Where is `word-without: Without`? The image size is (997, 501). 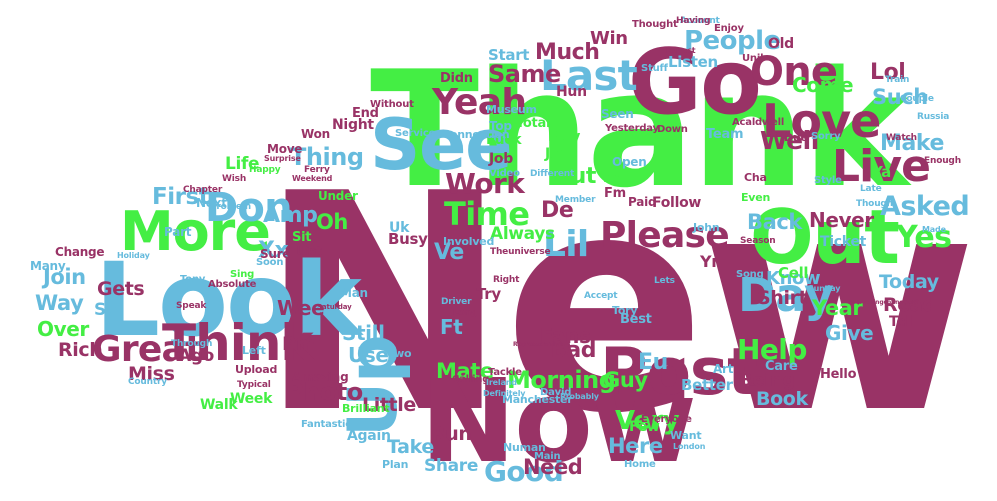 word-without: Without is located at coordinates (392, 104).